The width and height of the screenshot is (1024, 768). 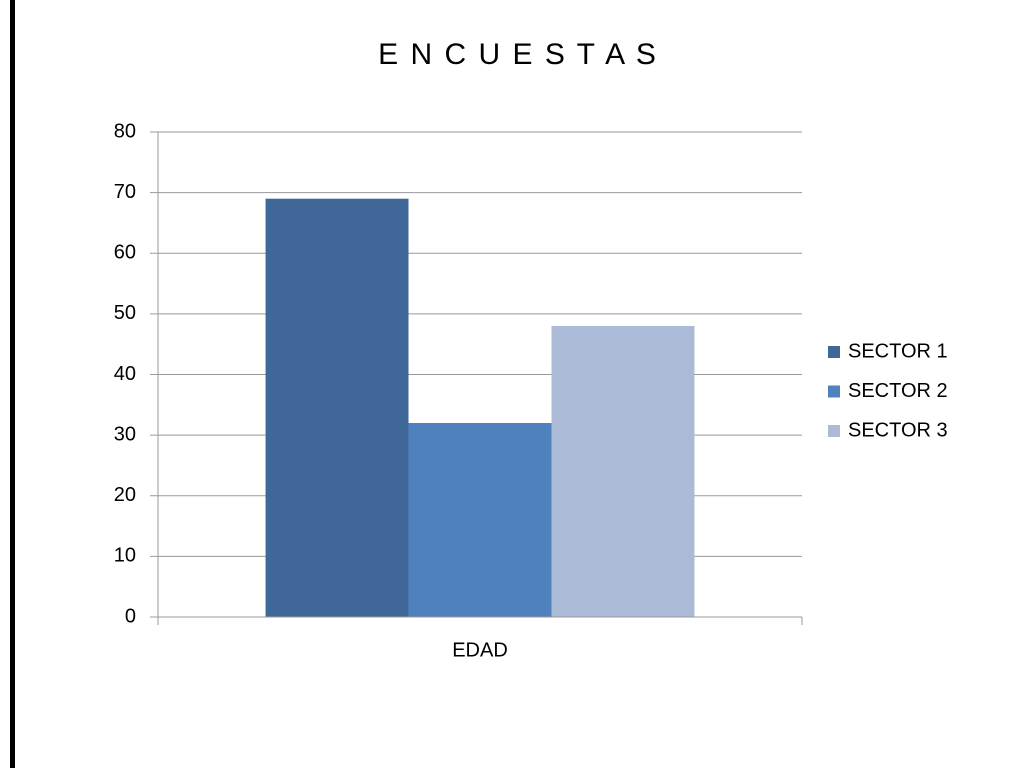 I want to click on y-tick-label: 70, so click(x=125, y=192).